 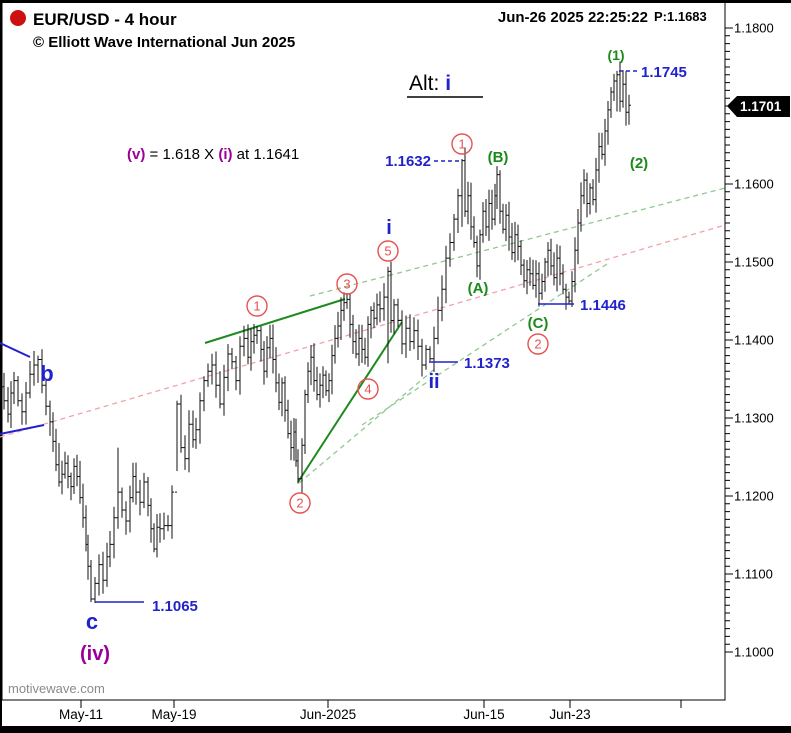 What do you see at coordinates (328, 714) in the screenshot?
I see `time-axis-label: Jun-2025` at bounding box center [328, 714].